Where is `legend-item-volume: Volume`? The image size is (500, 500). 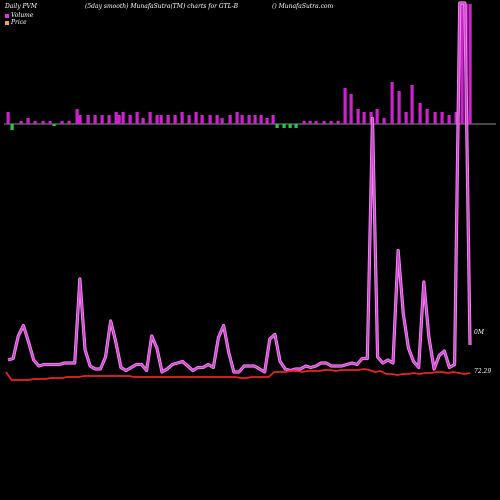 legend-item-volume: Volume is located at coordinates (19, 15).